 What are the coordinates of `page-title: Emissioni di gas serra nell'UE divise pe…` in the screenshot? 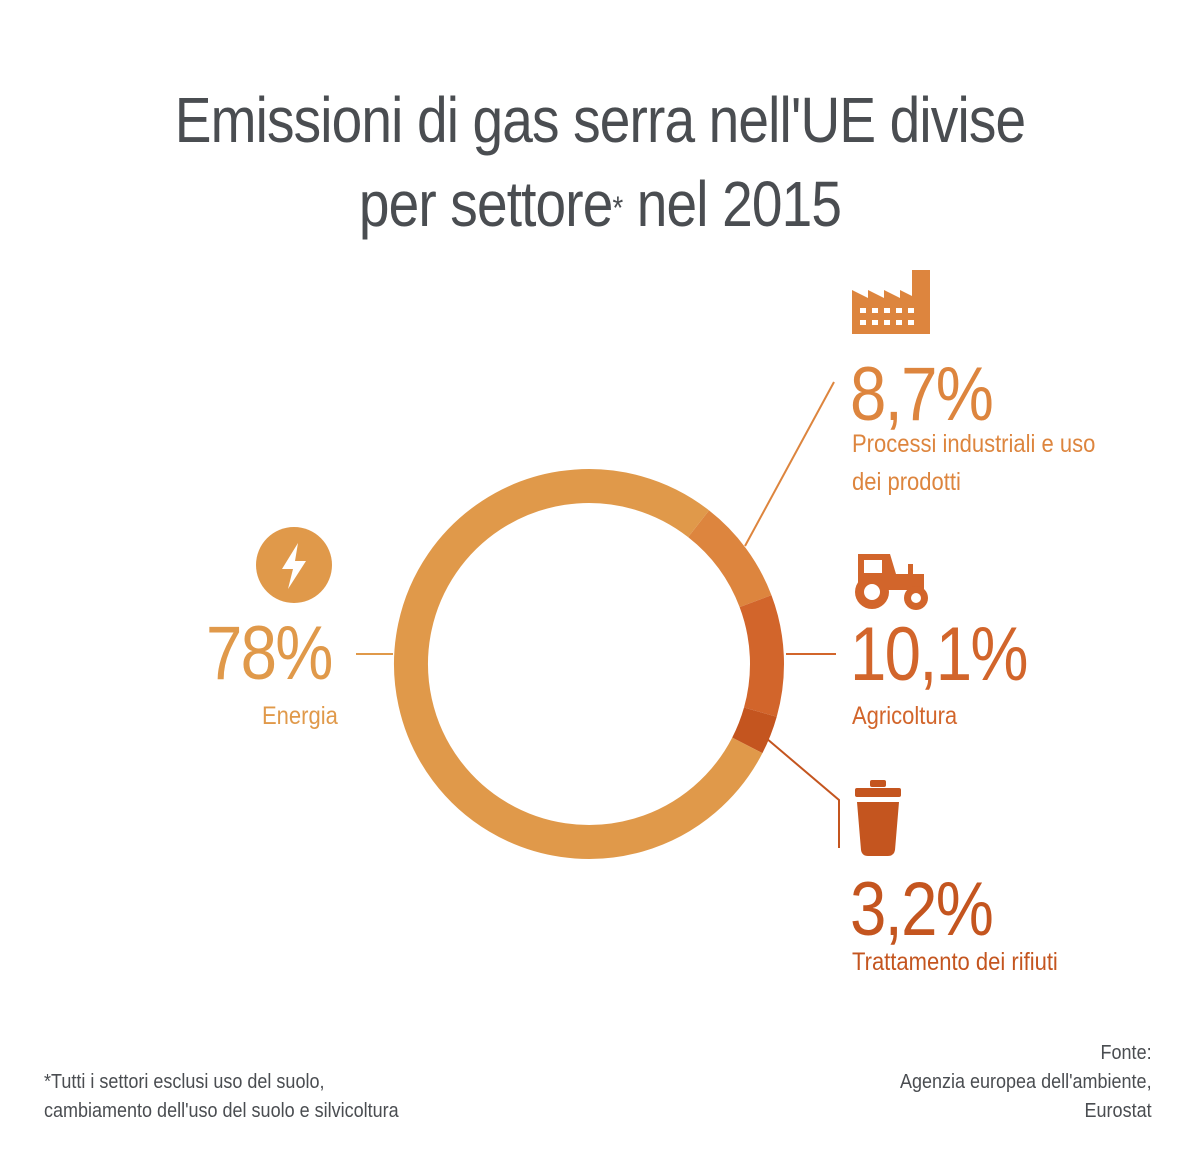 It's located at (600, 162).